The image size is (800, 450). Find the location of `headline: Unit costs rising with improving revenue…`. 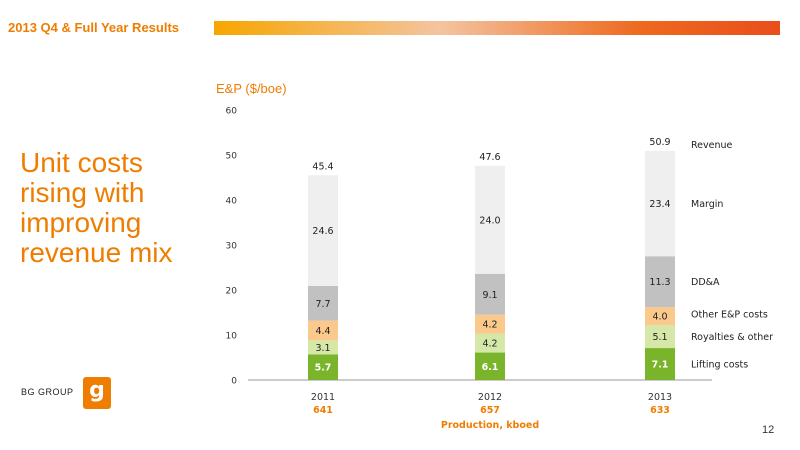

headline: Unit costs rising with improving revenue… is located at coordinates (96, 208).